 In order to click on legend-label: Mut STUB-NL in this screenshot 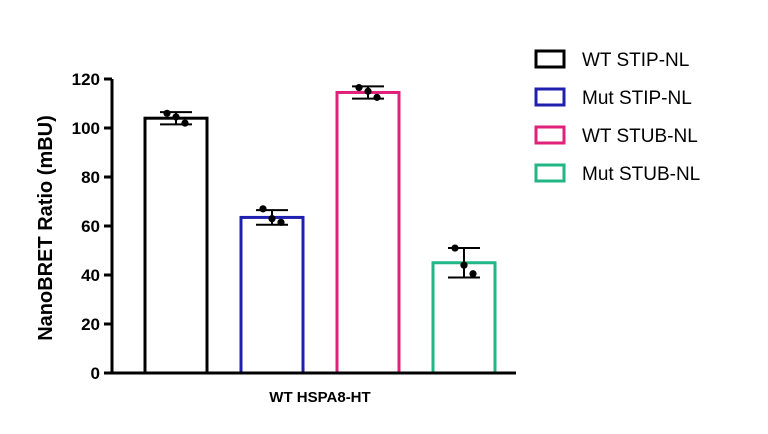, I will do `click(641, 174)`.